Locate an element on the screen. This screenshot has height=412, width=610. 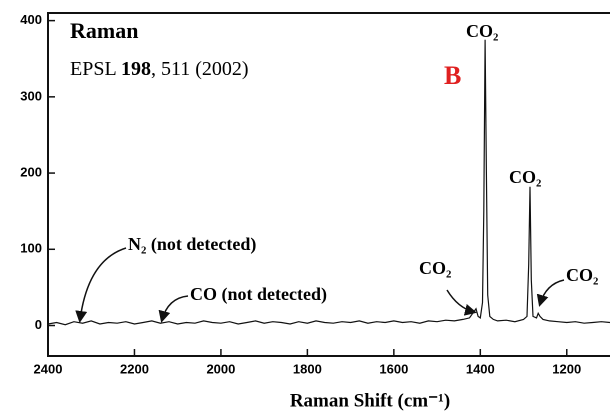
reference: EPSL 198, 511 (2002) is located at coordinates (159, 69).